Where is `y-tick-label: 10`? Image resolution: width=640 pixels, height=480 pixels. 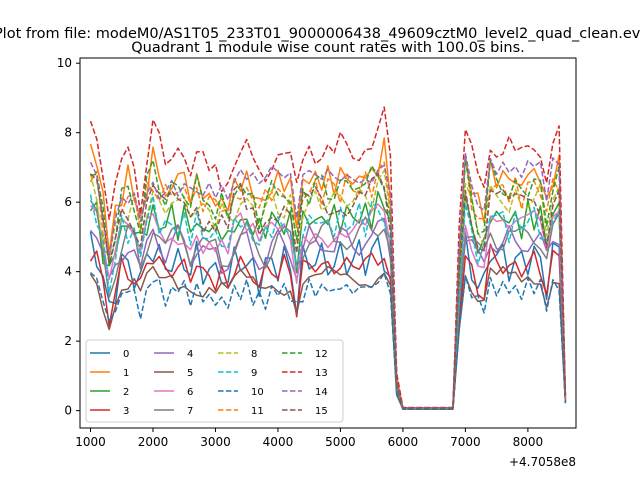 y-tick-label: 10 is located at coordinates (64, 63).